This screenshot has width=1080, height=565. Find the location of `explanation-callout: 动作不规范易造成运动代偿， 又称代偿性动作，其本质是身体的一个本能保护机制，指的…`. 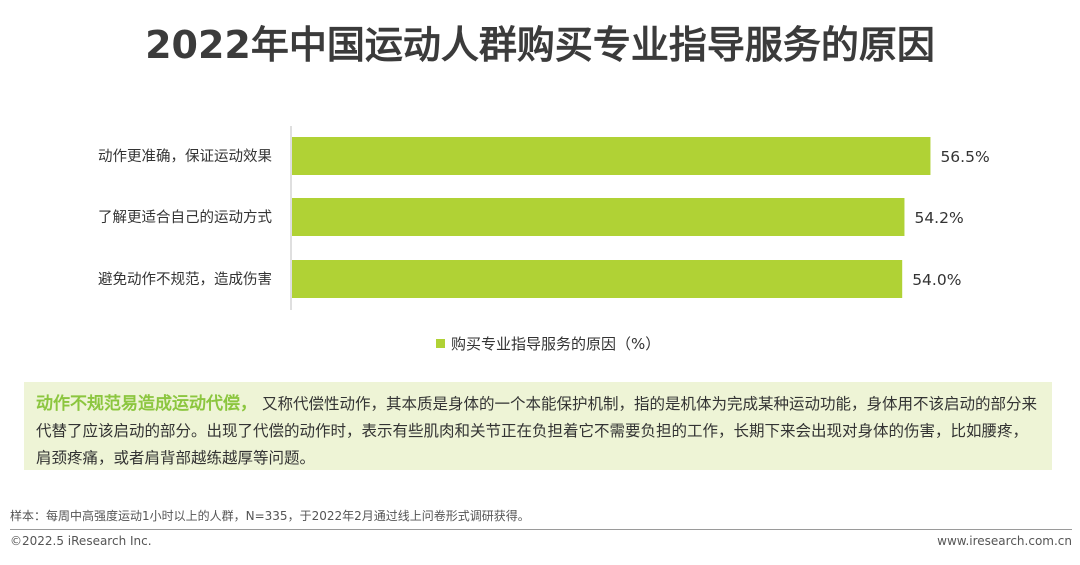

explanation-callout: 动作不规范易造成运动代偿， 又称代偿性动作，其本质是身体的一个本能保护机制，指的… is located at coordinates (538, 426).